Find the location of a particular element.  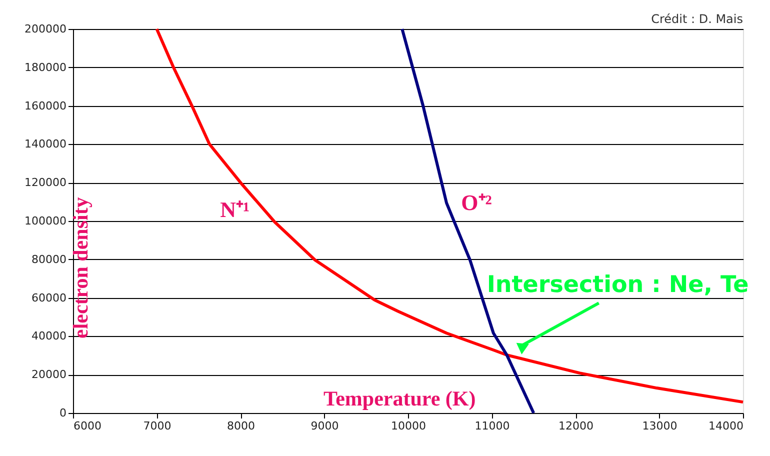

x-tick-label: 7000 is located at coordinates (157, 426).